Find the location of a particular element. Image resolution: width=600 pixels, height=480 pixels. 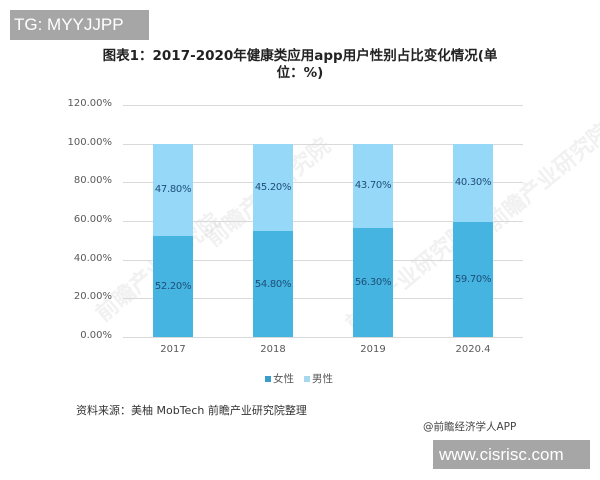

bar-segment-male: 45.20% is located at coordinates (273, 187).